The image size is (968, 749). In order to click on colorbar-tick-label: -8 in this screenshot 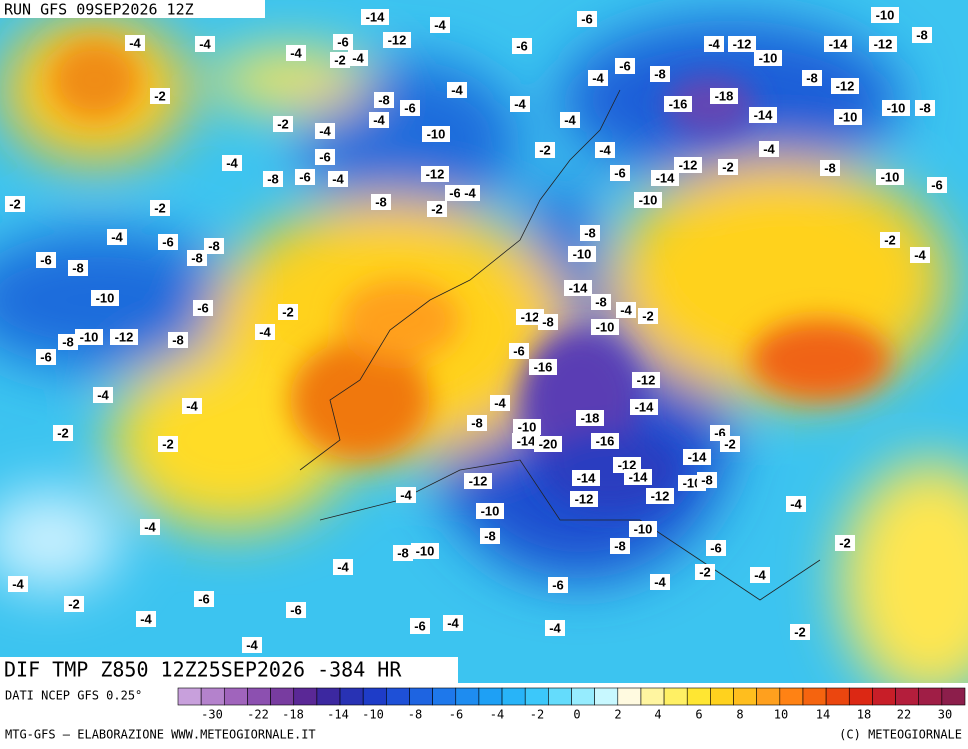, I will do `click(415, 715)`.